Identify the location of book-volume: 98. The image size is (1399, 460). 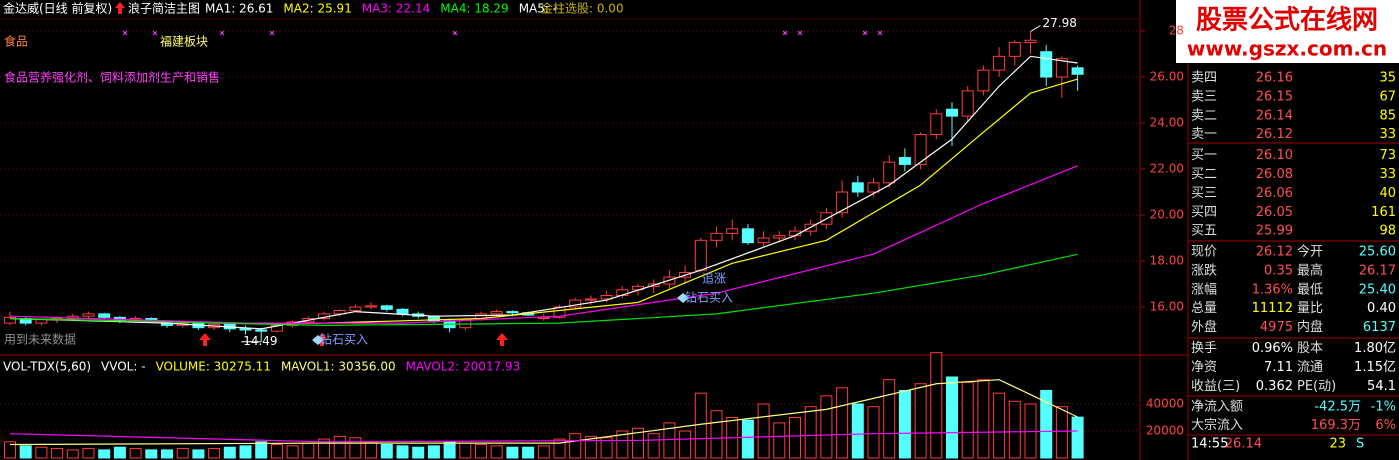
(1387, 231).